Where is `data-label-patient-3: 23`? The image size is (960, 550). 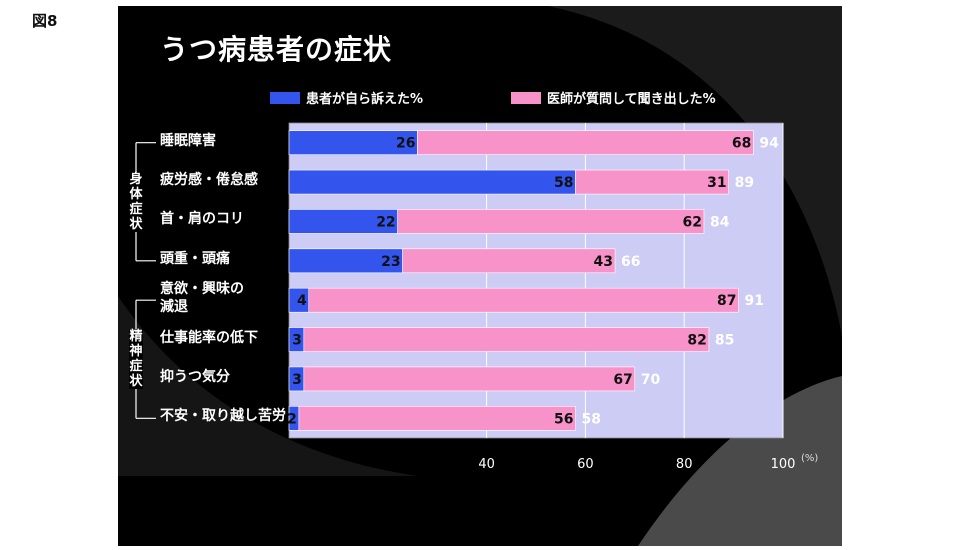 data-label-patient-3: 23 is located at coordinates (390, 262).